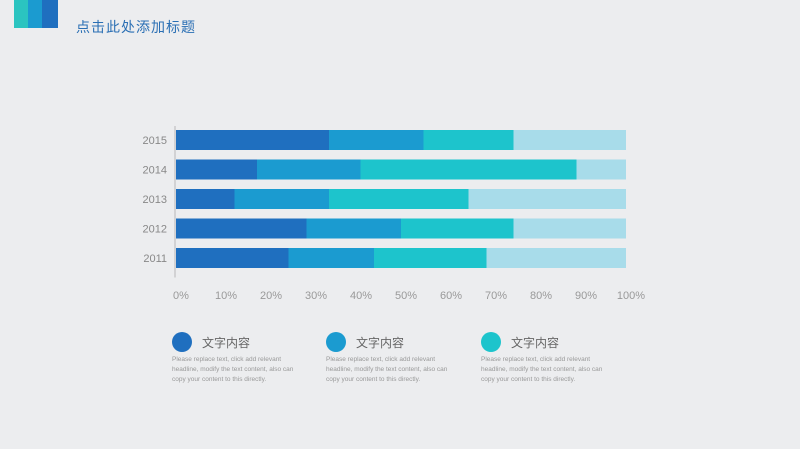 The height and width of the screenshot is (449, 800). What do you see at coordinates (155, 259) in the screenshot?
I see `y-tick-label: 2011` at bounding box center [155, 259].